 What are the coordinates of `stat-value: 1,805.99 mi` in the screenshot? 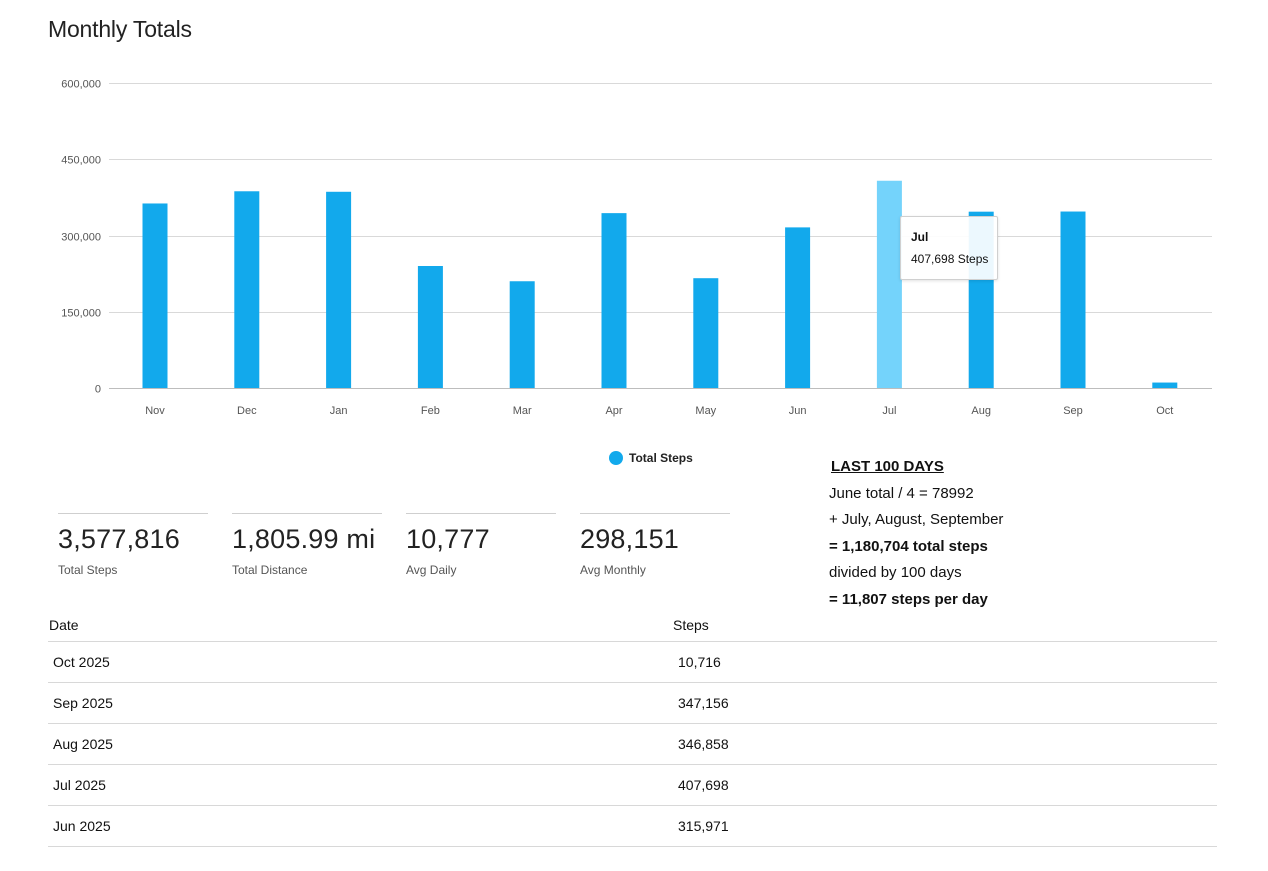 It's located at (304, 539).